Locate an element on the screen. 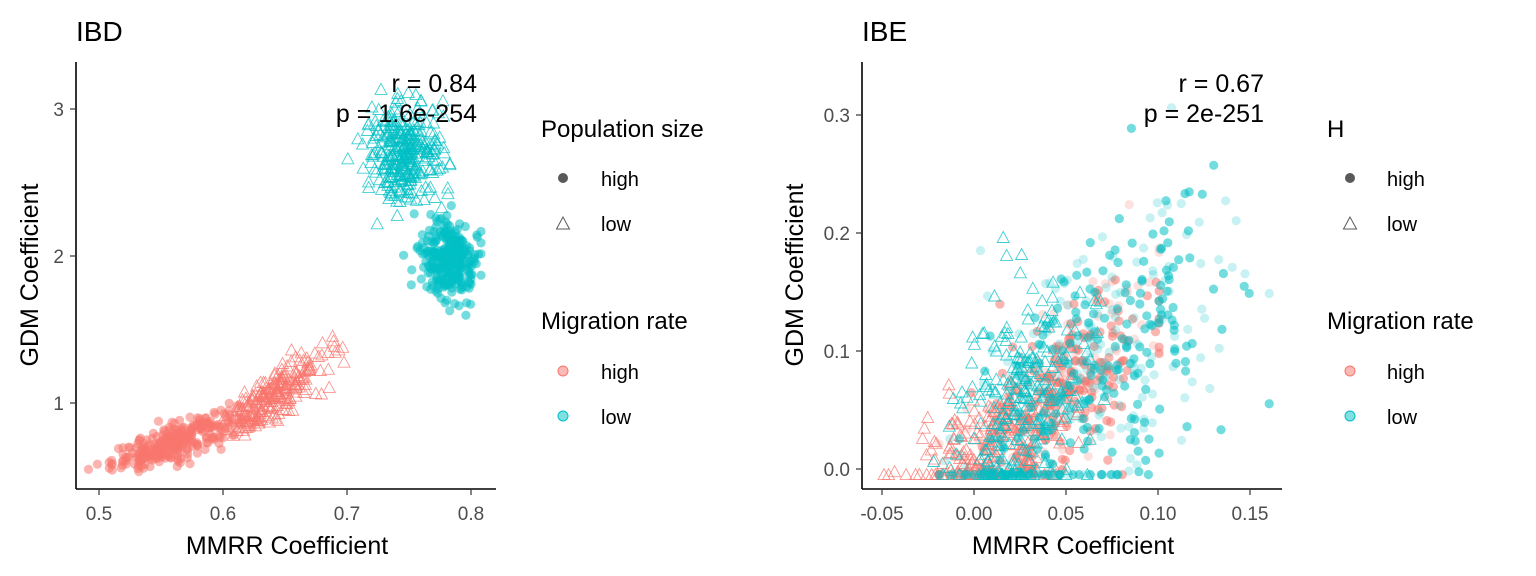  correlation-annotation: r = 0.67 is located at coordinates (1221, 84).